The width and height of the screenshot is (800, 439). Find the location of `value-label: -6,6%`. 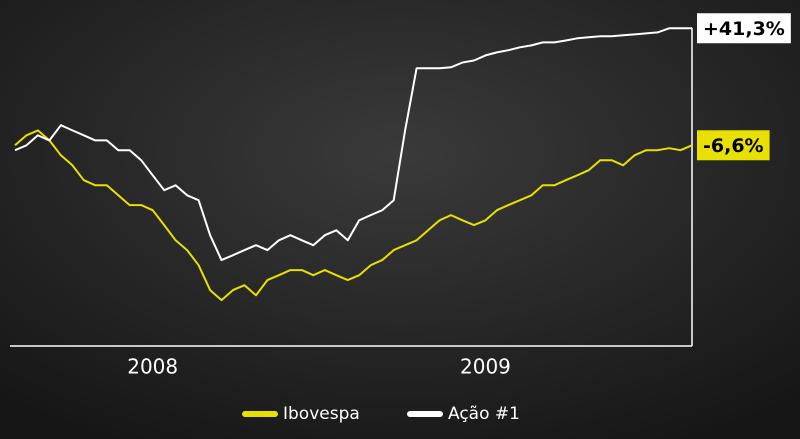

value-label: -6,6% is located at coordinates (733, 146).